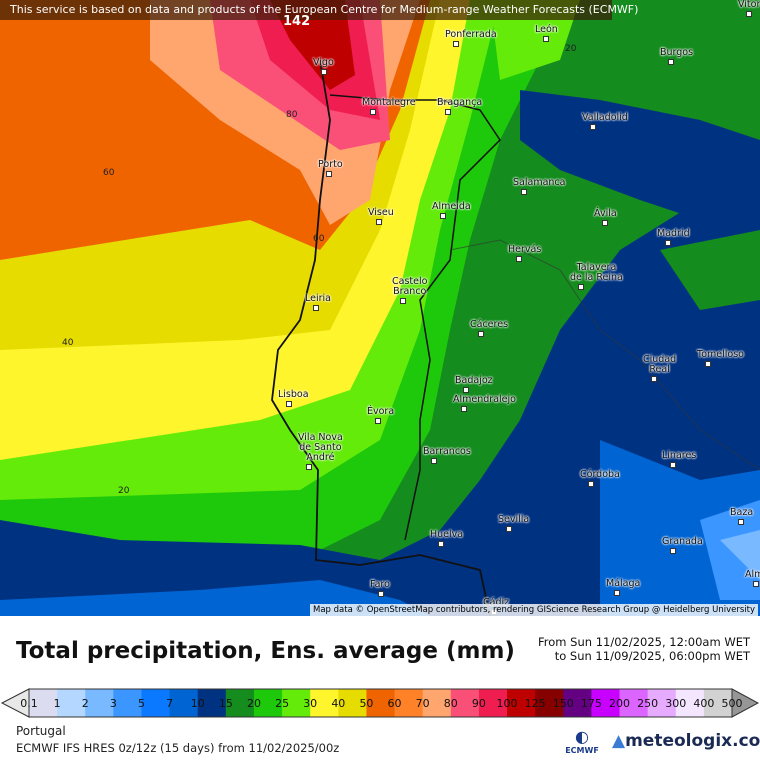 This screenshot has height=760, width=760. I want to click on legend-label: 20, so click(253, 703).